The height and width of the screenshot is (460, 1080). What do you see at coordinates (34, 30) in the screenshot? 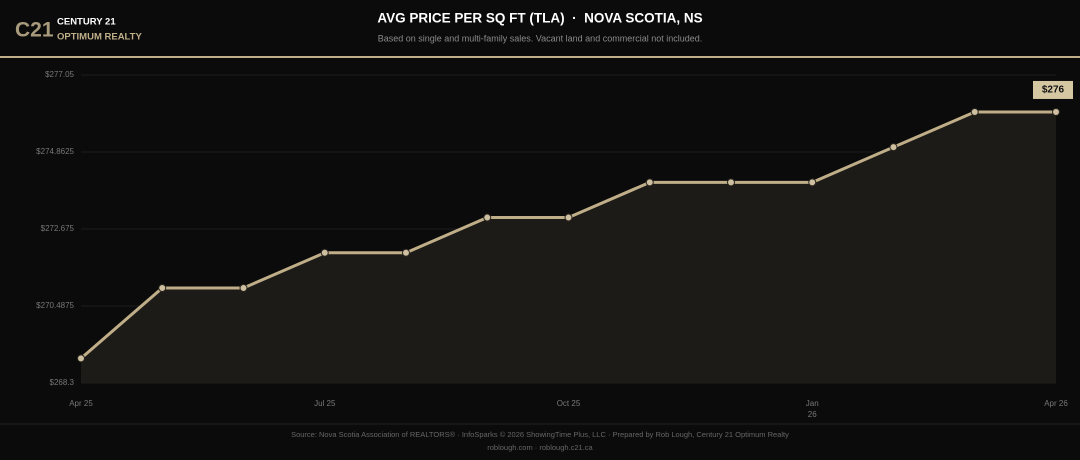
I see `logo-mark: C21` at bounding box center [34, 30].